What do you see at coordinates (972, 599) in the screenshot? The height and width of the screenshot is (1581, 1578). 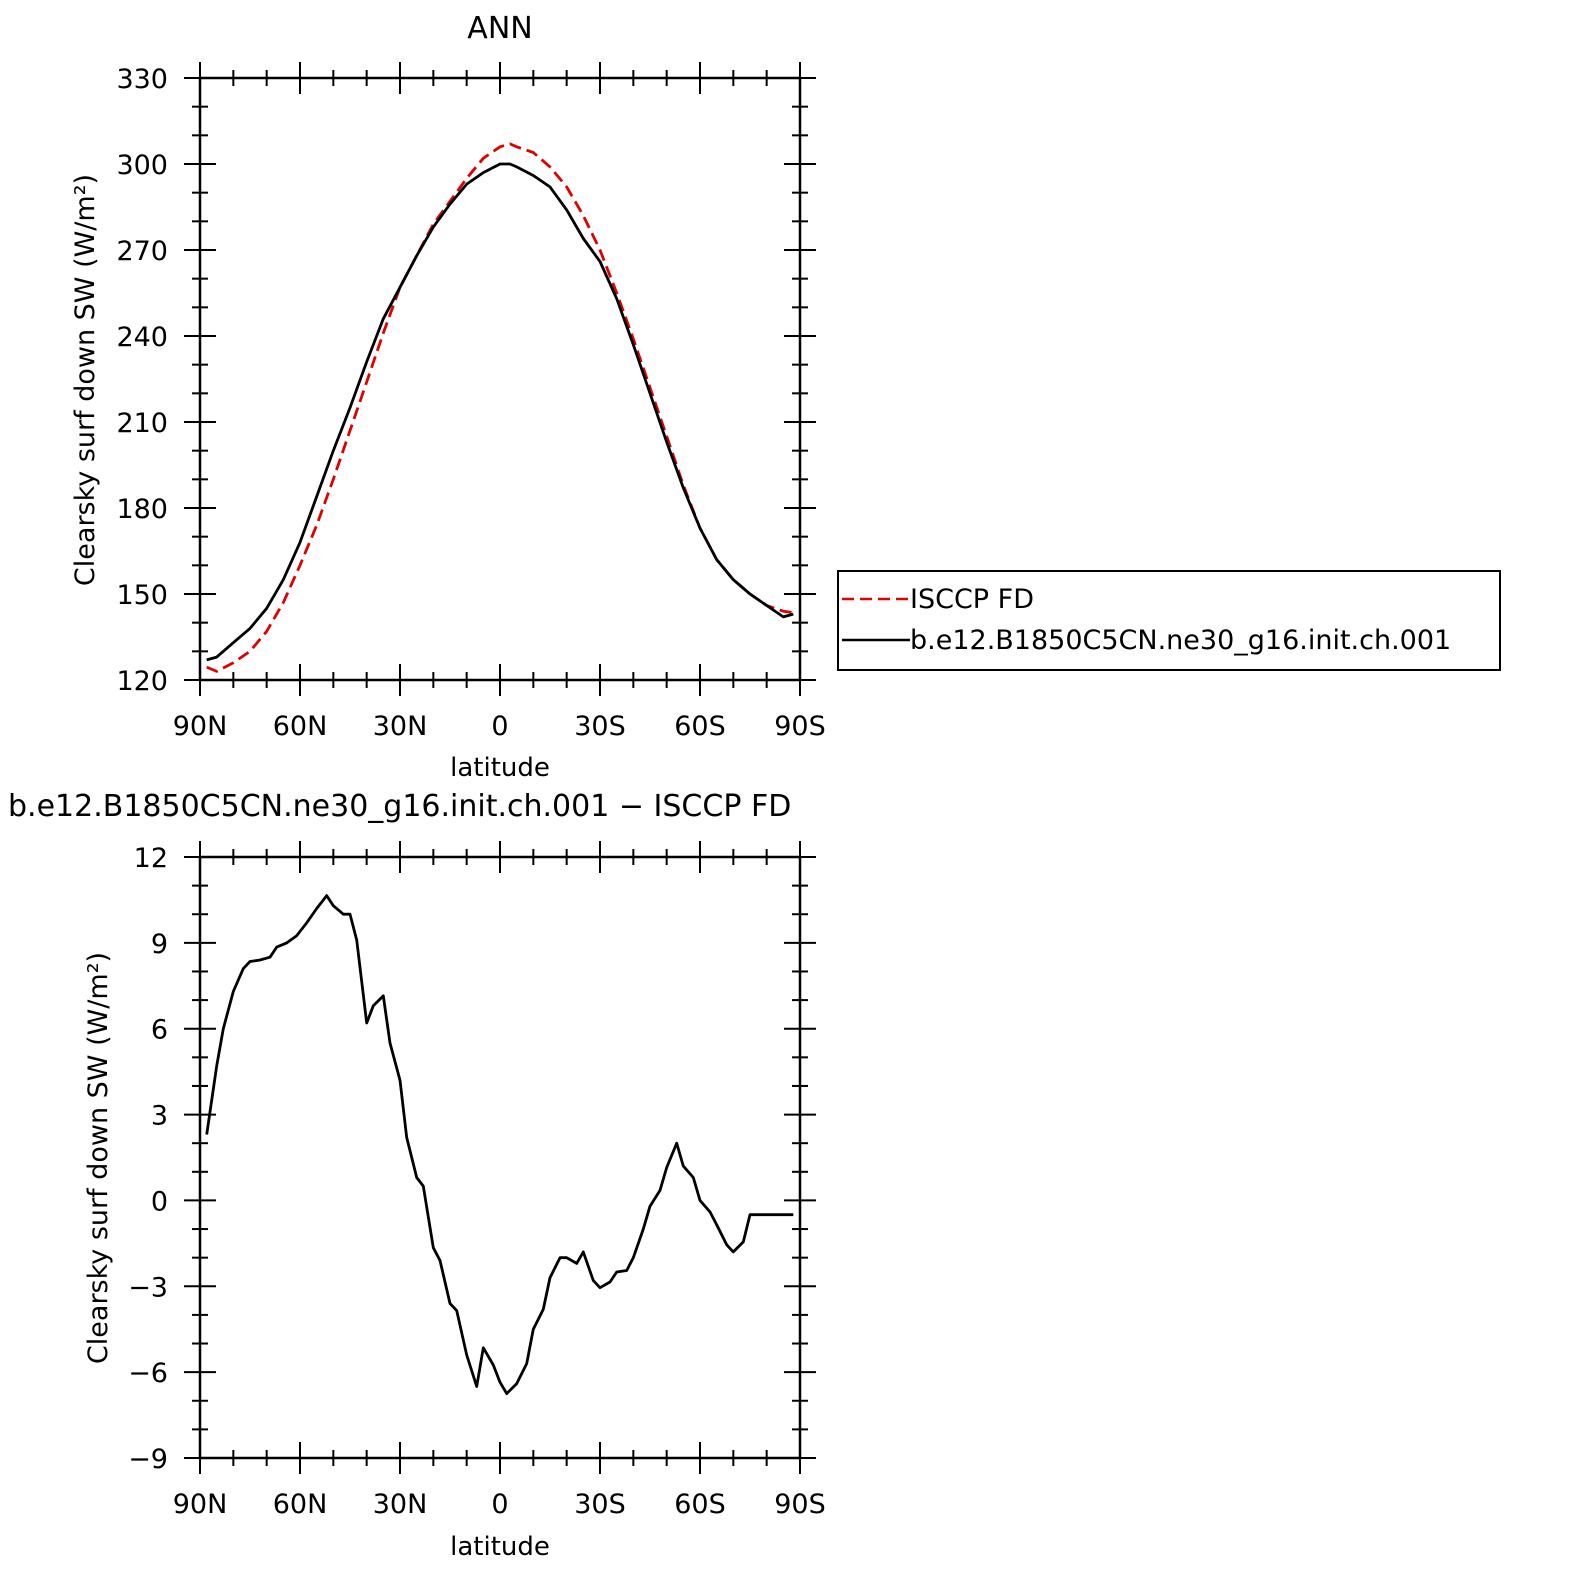 I see `legend-label-isccp: ISCCP FD` at bounding box center [972, 599].